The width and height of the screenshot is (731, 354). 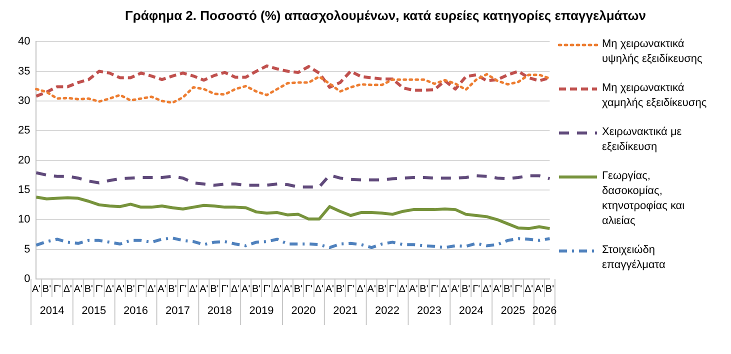 What do you see at coordinates (24, 130) in the screenshot?
I see `y-tick-label: 25` at bounding box center [24, 130].